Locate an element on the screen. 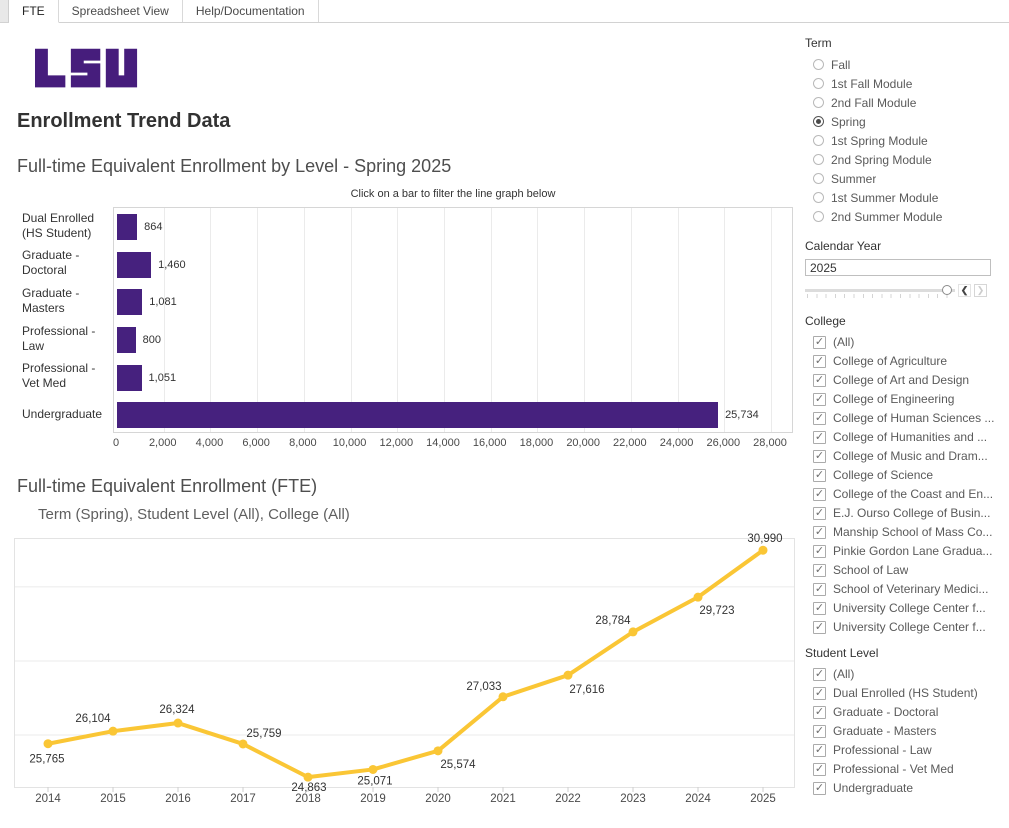  college-option: ✓ College of Agriculture is located at coordinates (903, 361).